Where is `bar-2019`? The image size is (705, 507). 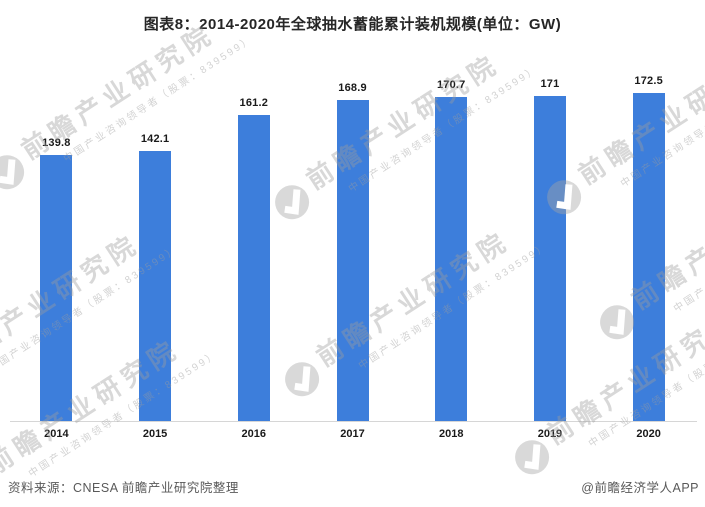 bar-2019 is located at coordinates (549, 258).